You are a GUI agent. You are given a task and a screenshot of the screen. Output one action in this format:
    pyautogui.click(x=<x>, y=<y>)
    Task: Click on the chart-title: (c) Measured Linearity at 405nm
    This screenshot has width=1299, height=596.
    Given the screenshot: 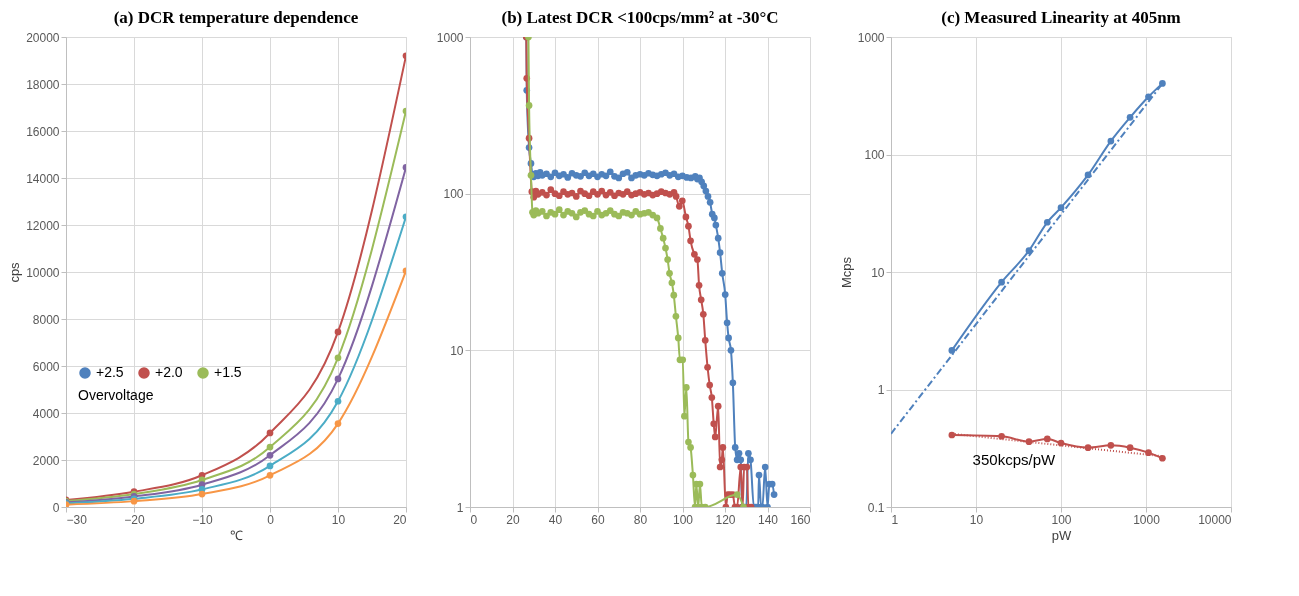 What is the action you would take?
    pyautogui.click(x=1061, y=17)
    